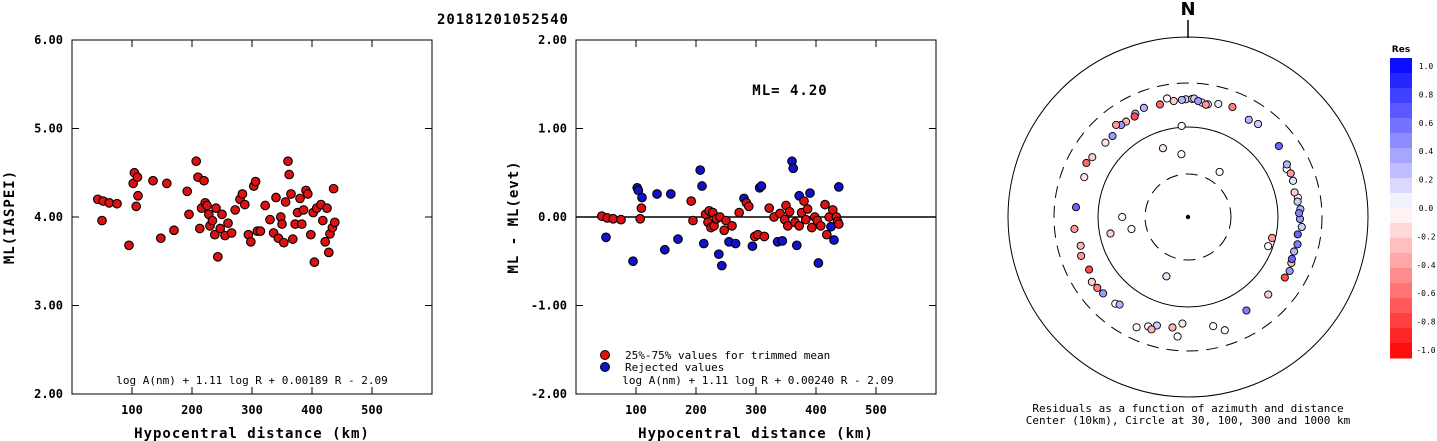 The height and width of the screenshot is (441, 1437). I want to click on y-tick-label: 5.00, so click(48, 129).